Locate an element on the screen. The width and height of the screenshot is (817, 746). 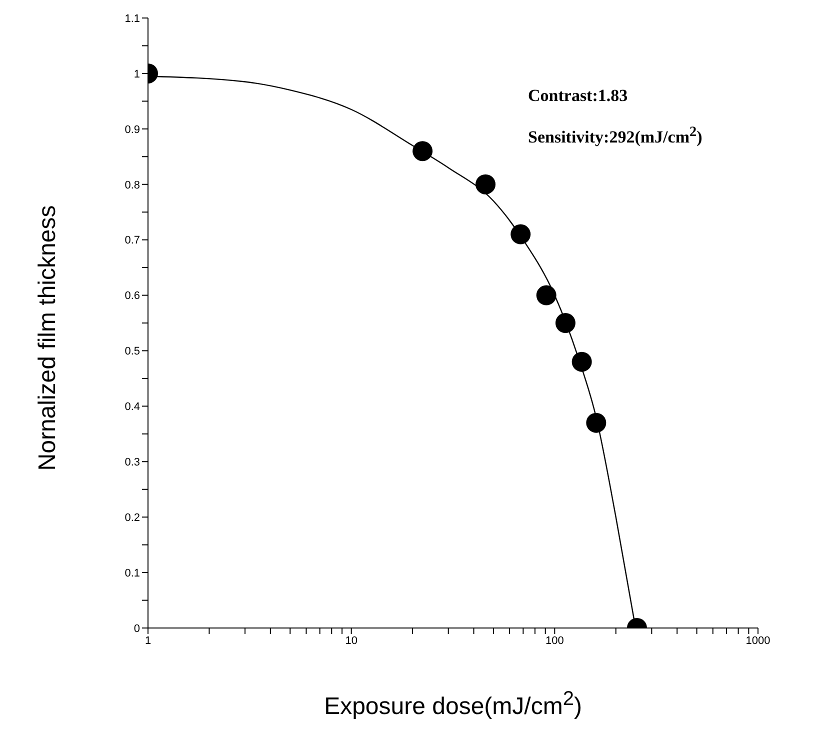
y-tick-label: 1.1 is located at coordinates (132, 18).